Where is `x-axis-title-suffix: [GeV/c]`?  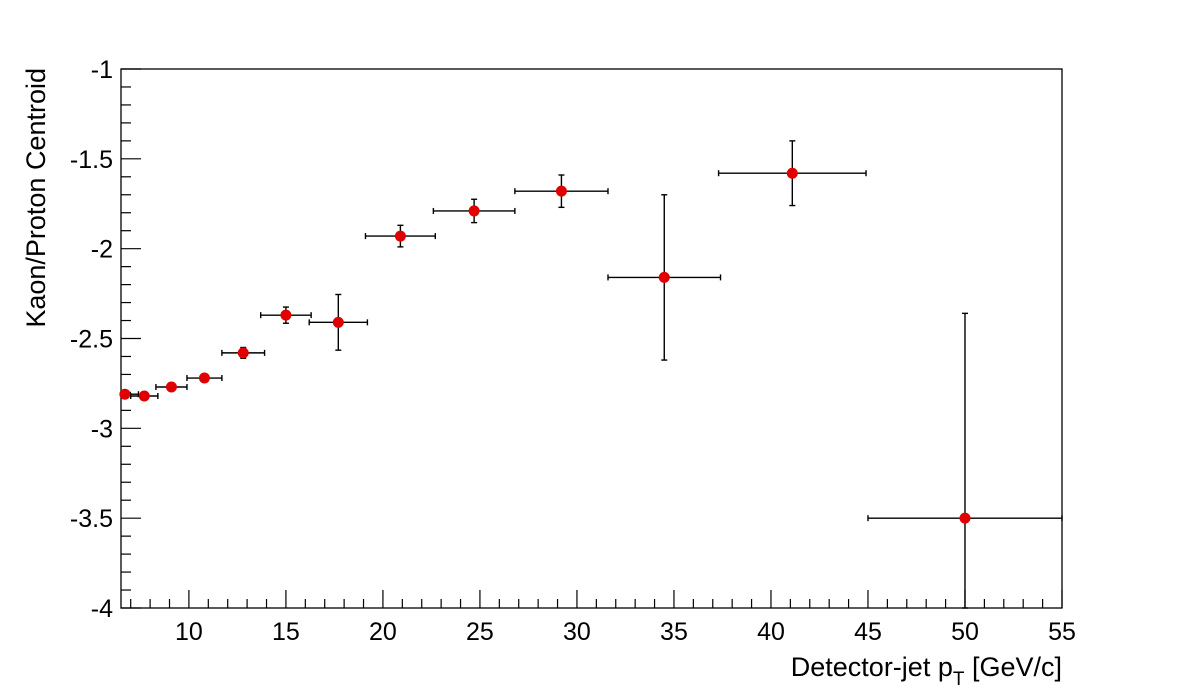 x-axis-title-suffix: [GeV/c] is located at coordinates (1013, 667).